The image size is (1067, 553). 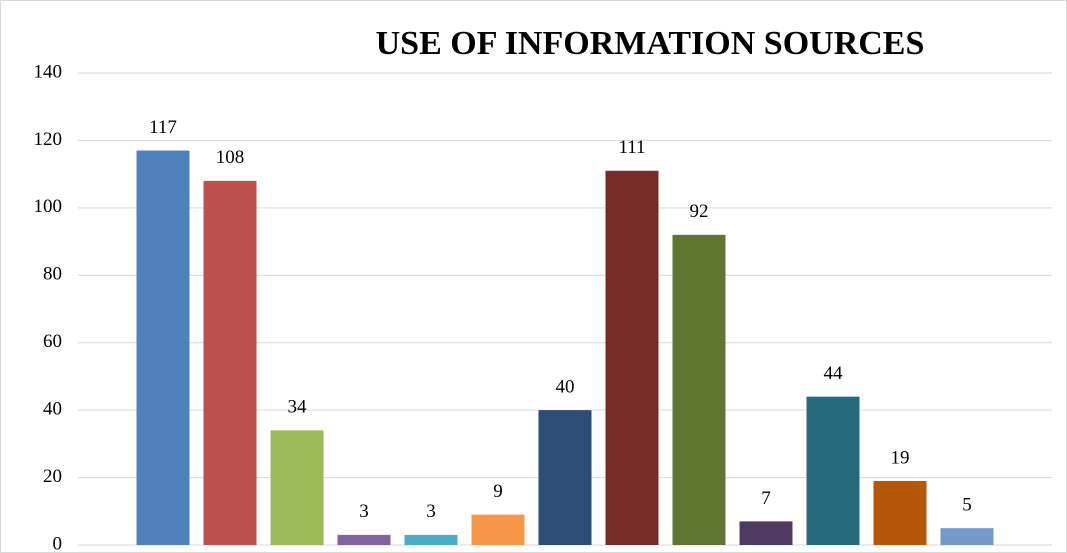 What do you see at coordinates (58, 543) in the screenshot?
I see `y-tick-label: 0` at bounding box center [58, 543].